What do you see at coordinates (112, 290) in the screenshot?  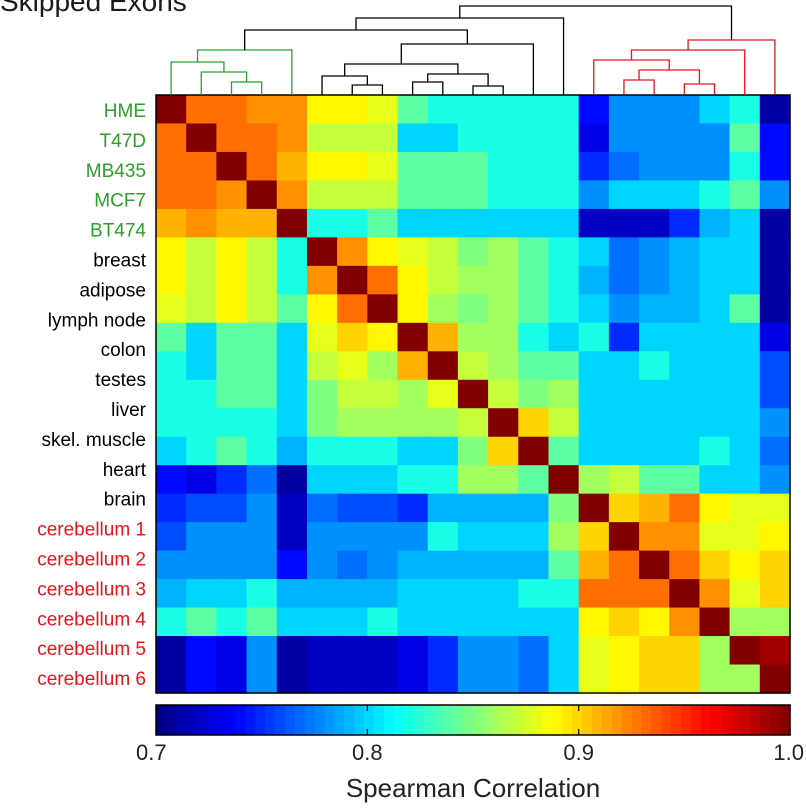 I see `row-label: adipose` at bounding box center [112, 290].